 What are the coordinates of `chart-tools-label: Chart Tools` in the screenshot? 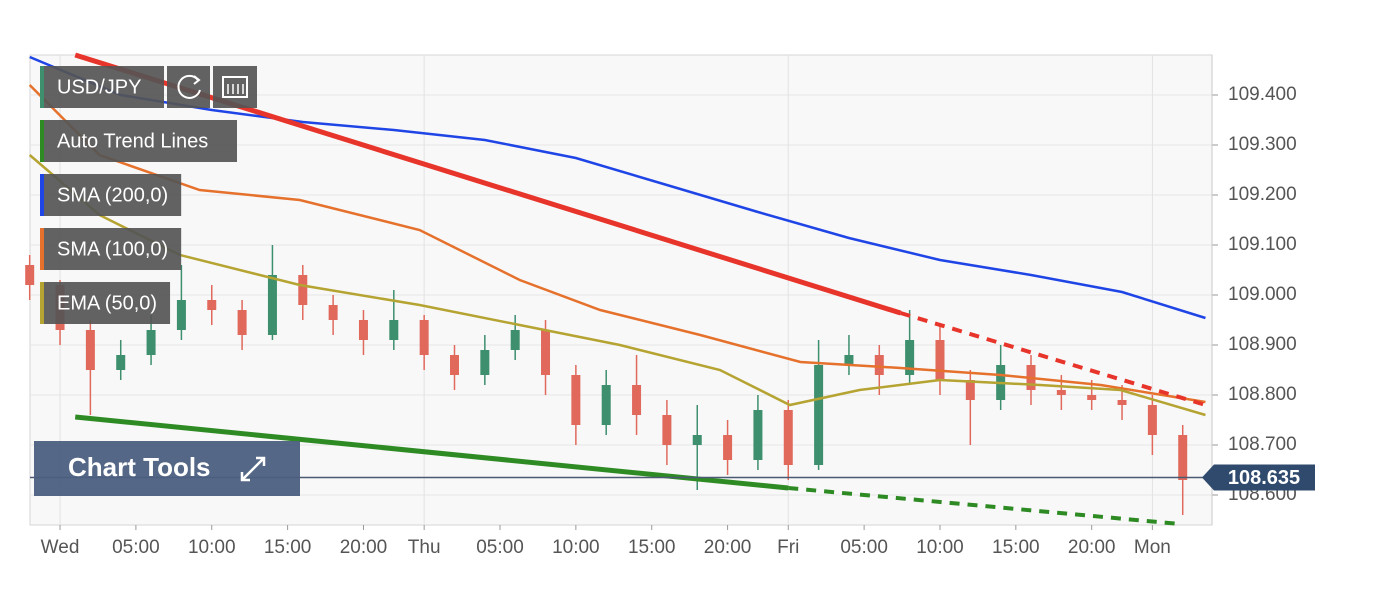 It's located at (139, 467).